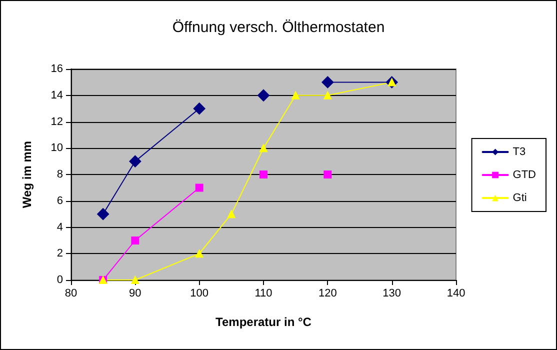 This screenshot has width=557, height=350. What do you see at coordinates (519, 198) in the screenshot?
I see `legend-label: Gti` at bounding box center [519, 198].